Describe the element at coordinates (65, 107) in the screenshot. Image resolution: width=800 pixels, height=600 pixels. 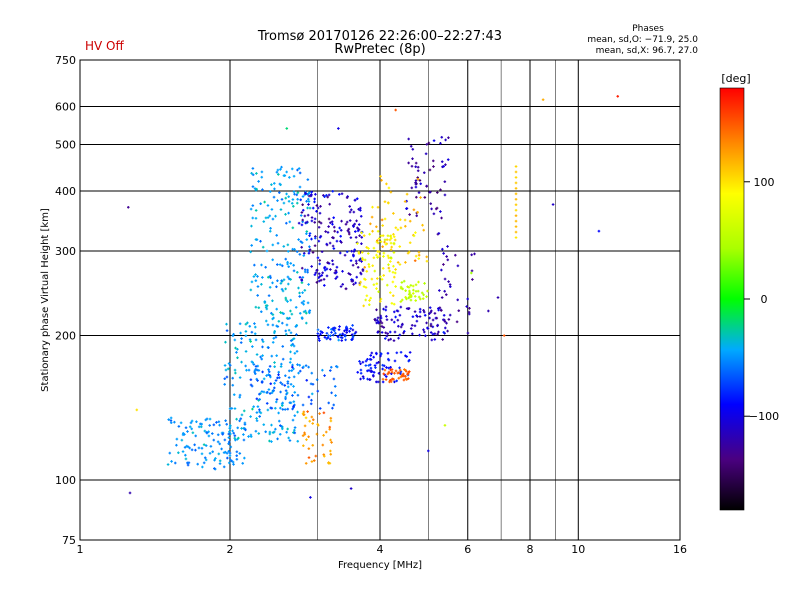
I see `y-tick-label: 600` at that location.